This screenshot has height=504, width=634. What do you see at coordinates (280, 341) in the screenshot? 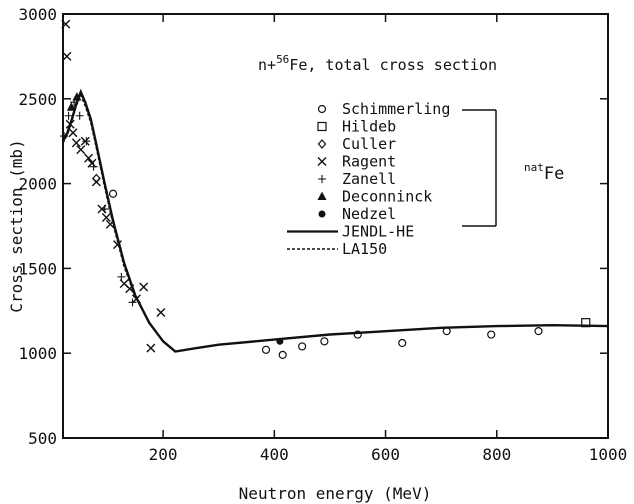
I see `data-point-nedzel` at bounding box center [280, 341].